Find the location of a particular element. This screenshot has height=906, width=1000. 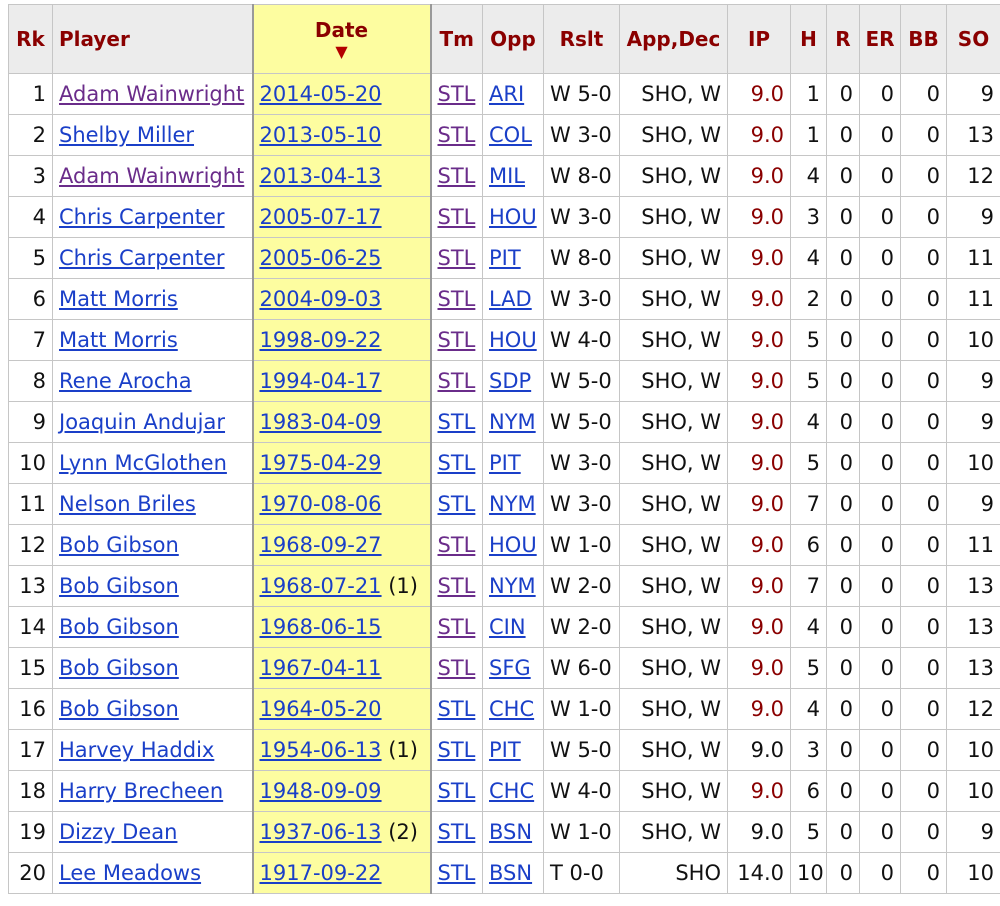

player-link: Nelson Briles is located at coordinates (127, 504).